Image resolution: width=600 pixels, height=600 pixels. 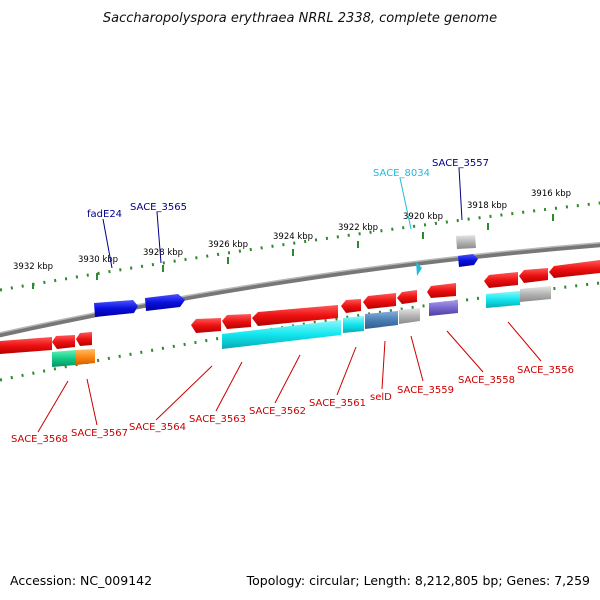 I want to click on tick-label: 3918 kbp, so click(x=487, y=206).